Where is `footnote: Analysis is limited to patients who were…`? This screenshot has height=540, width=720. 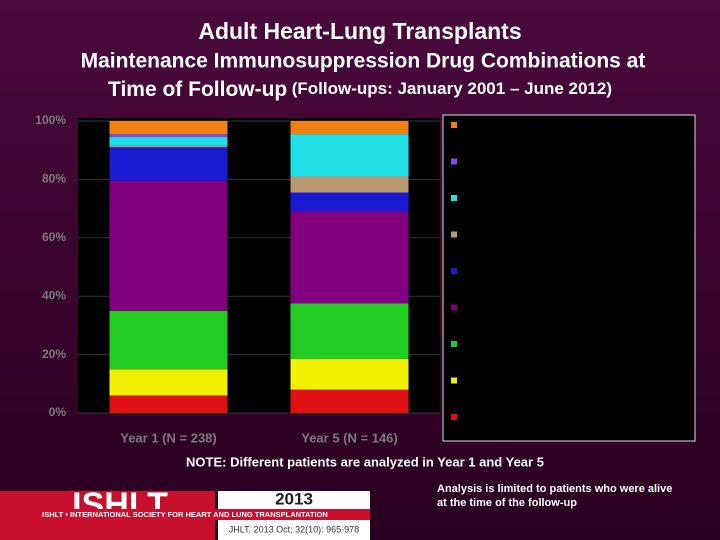
footnote: Analysis is limited to patients who were… is located at coordinates (555, 496).